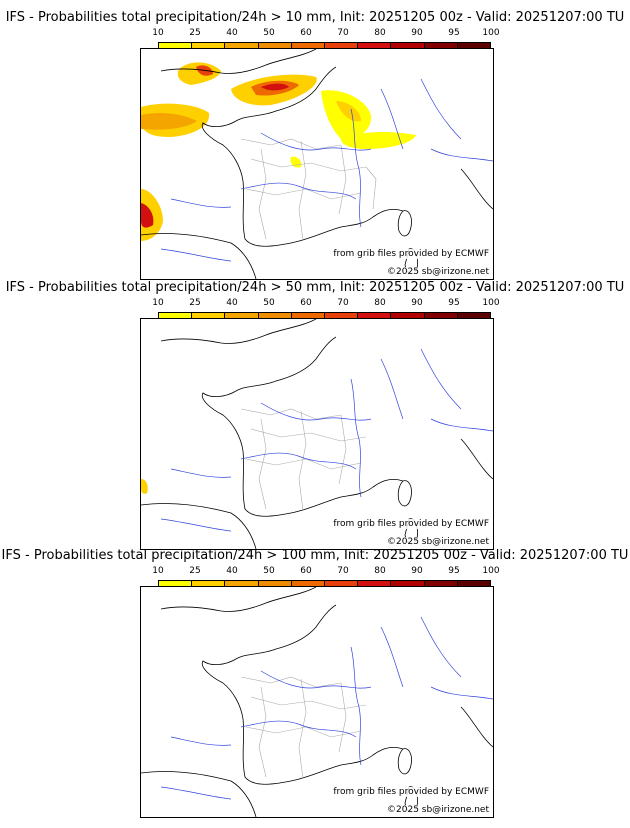 The height and width of the screenshot is (828, 630). I want to click on precip-area-atlantic-inner, so click(169, 121).